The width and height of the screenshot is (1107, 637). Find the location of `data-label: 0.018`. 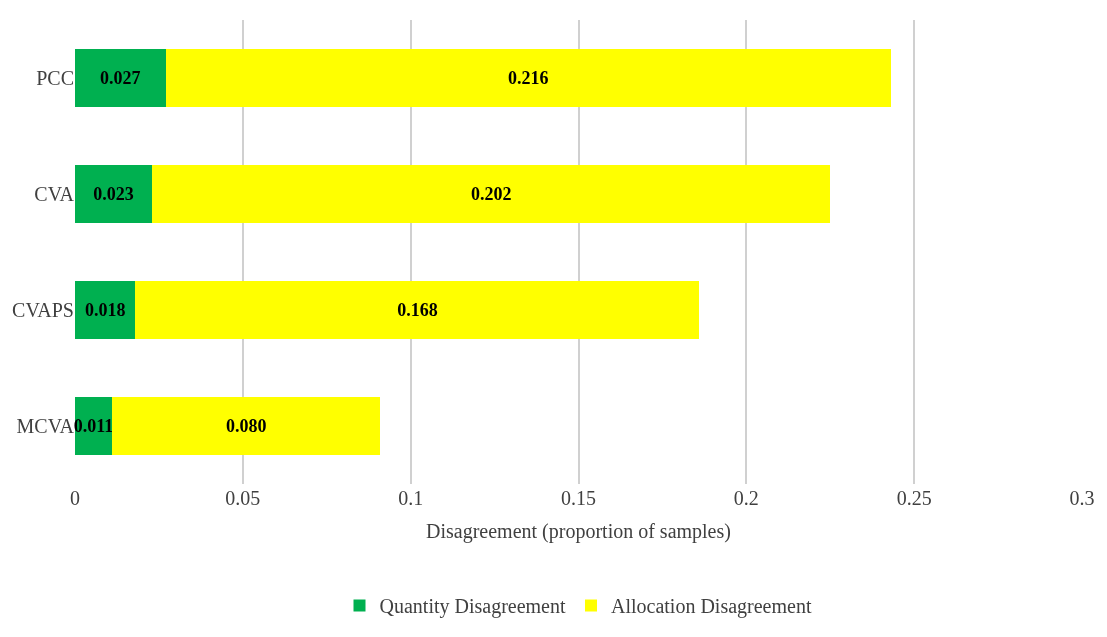

data-label: 0.018 is located at coordinates (105, 310).